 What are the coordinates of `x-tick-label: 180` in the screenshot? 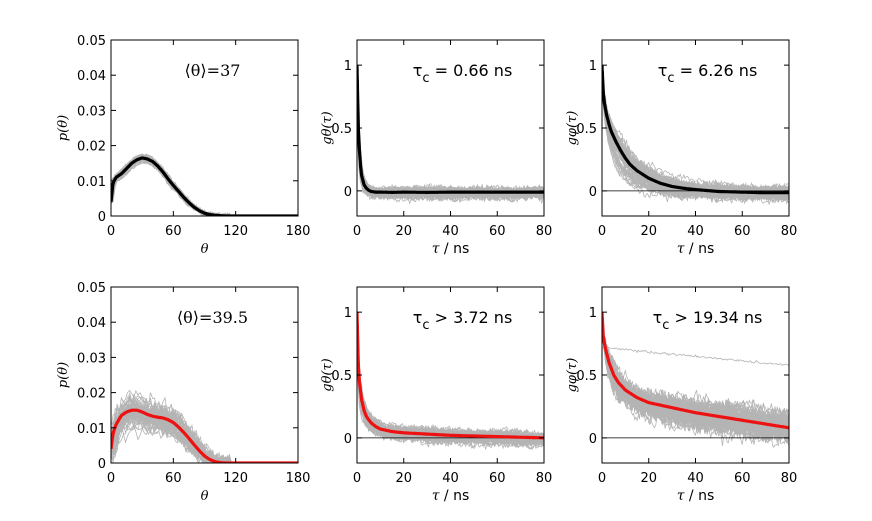 It's located at (298, 478).